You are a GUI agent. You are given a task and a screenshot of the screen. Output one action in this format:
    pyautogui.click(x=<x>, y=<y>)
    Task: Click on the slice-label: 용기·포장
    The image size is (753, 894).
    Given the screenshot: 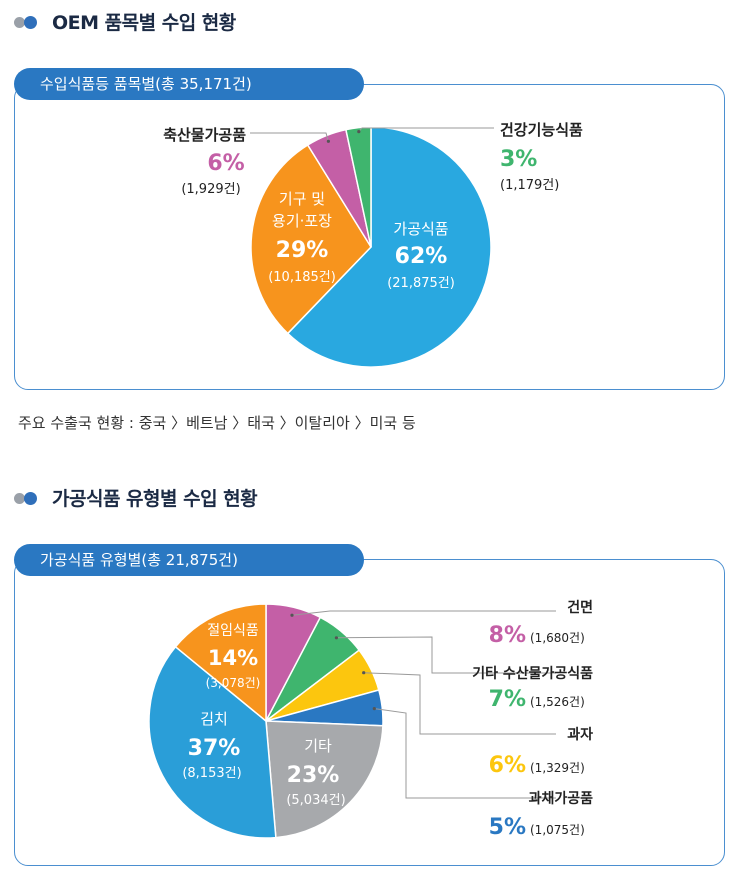 What is the action you would take?
    pyautogui.click(x=302, y=221)
    